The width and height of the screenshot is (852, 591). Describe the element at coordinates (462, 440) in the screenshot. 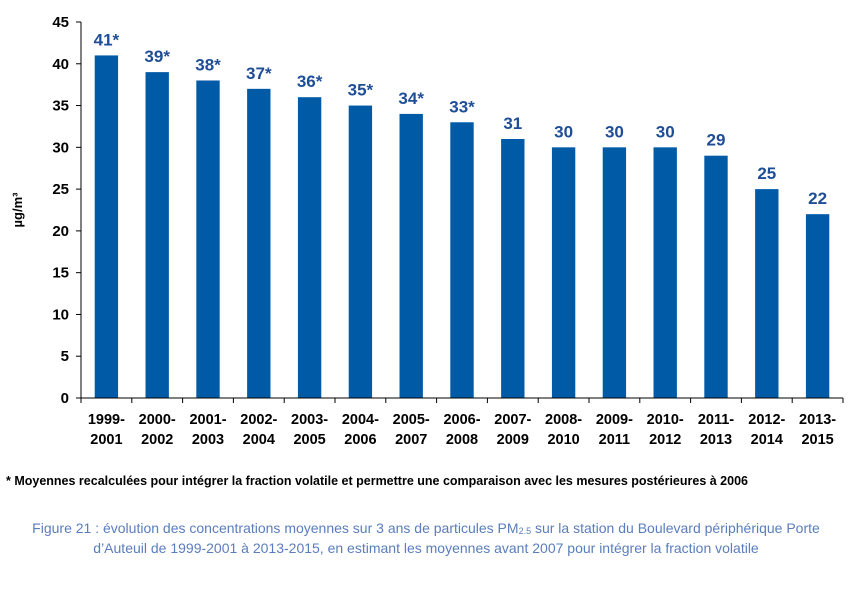

I see `x-tick-label: 2008` at that location.